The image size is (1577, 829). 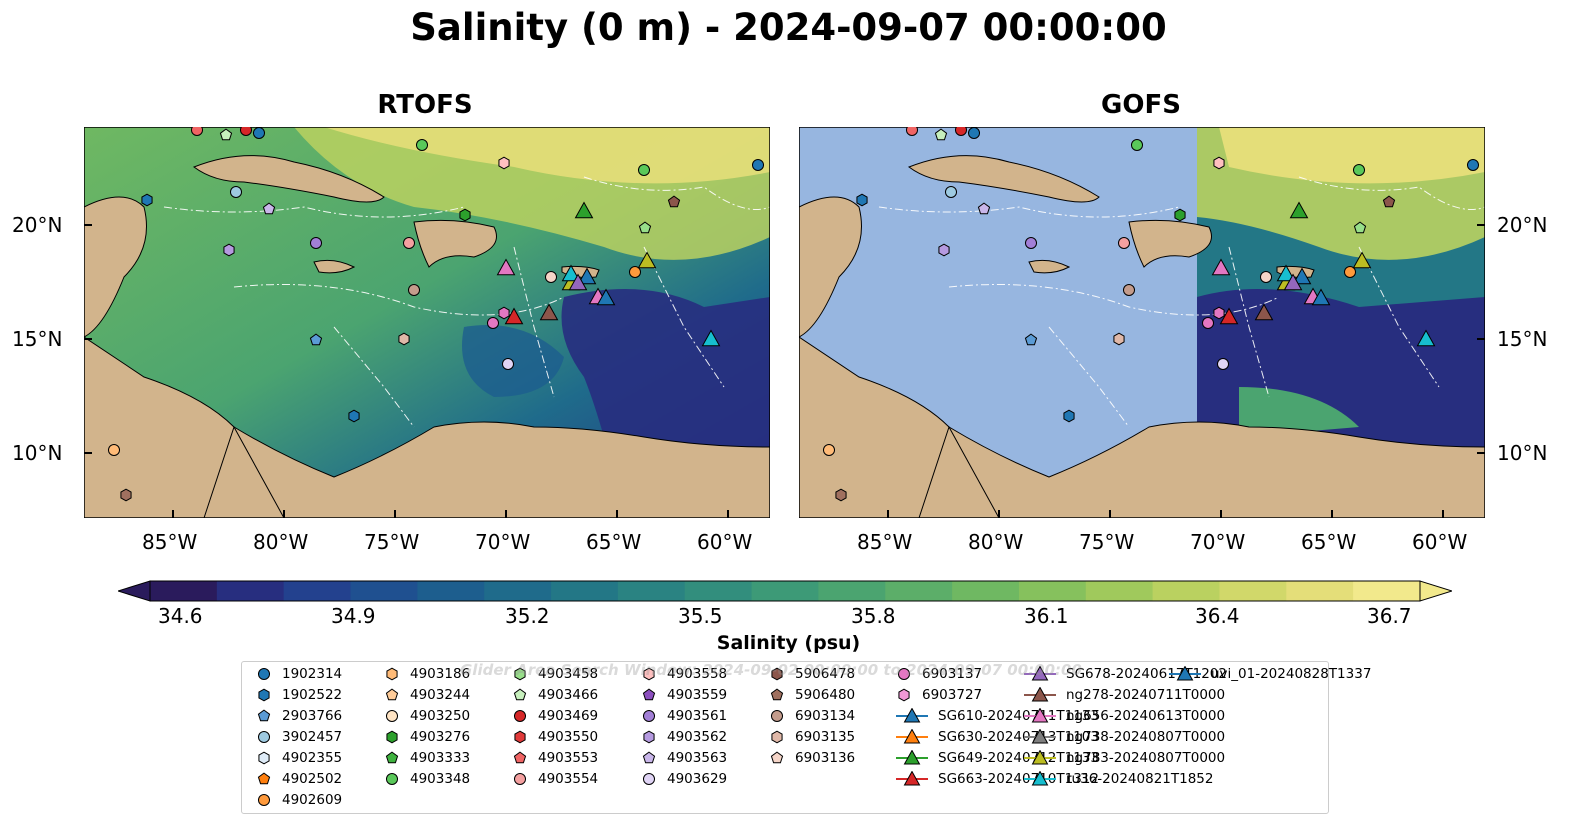 I want to click on coastal-high-salinity, so click(x=1299, y=412).